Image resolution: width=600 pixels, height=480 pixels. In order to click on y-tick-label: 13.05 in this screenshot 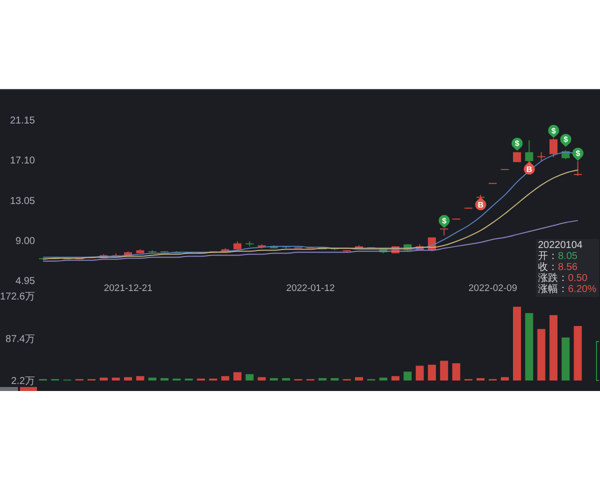, I will do `click(23, 201)`.